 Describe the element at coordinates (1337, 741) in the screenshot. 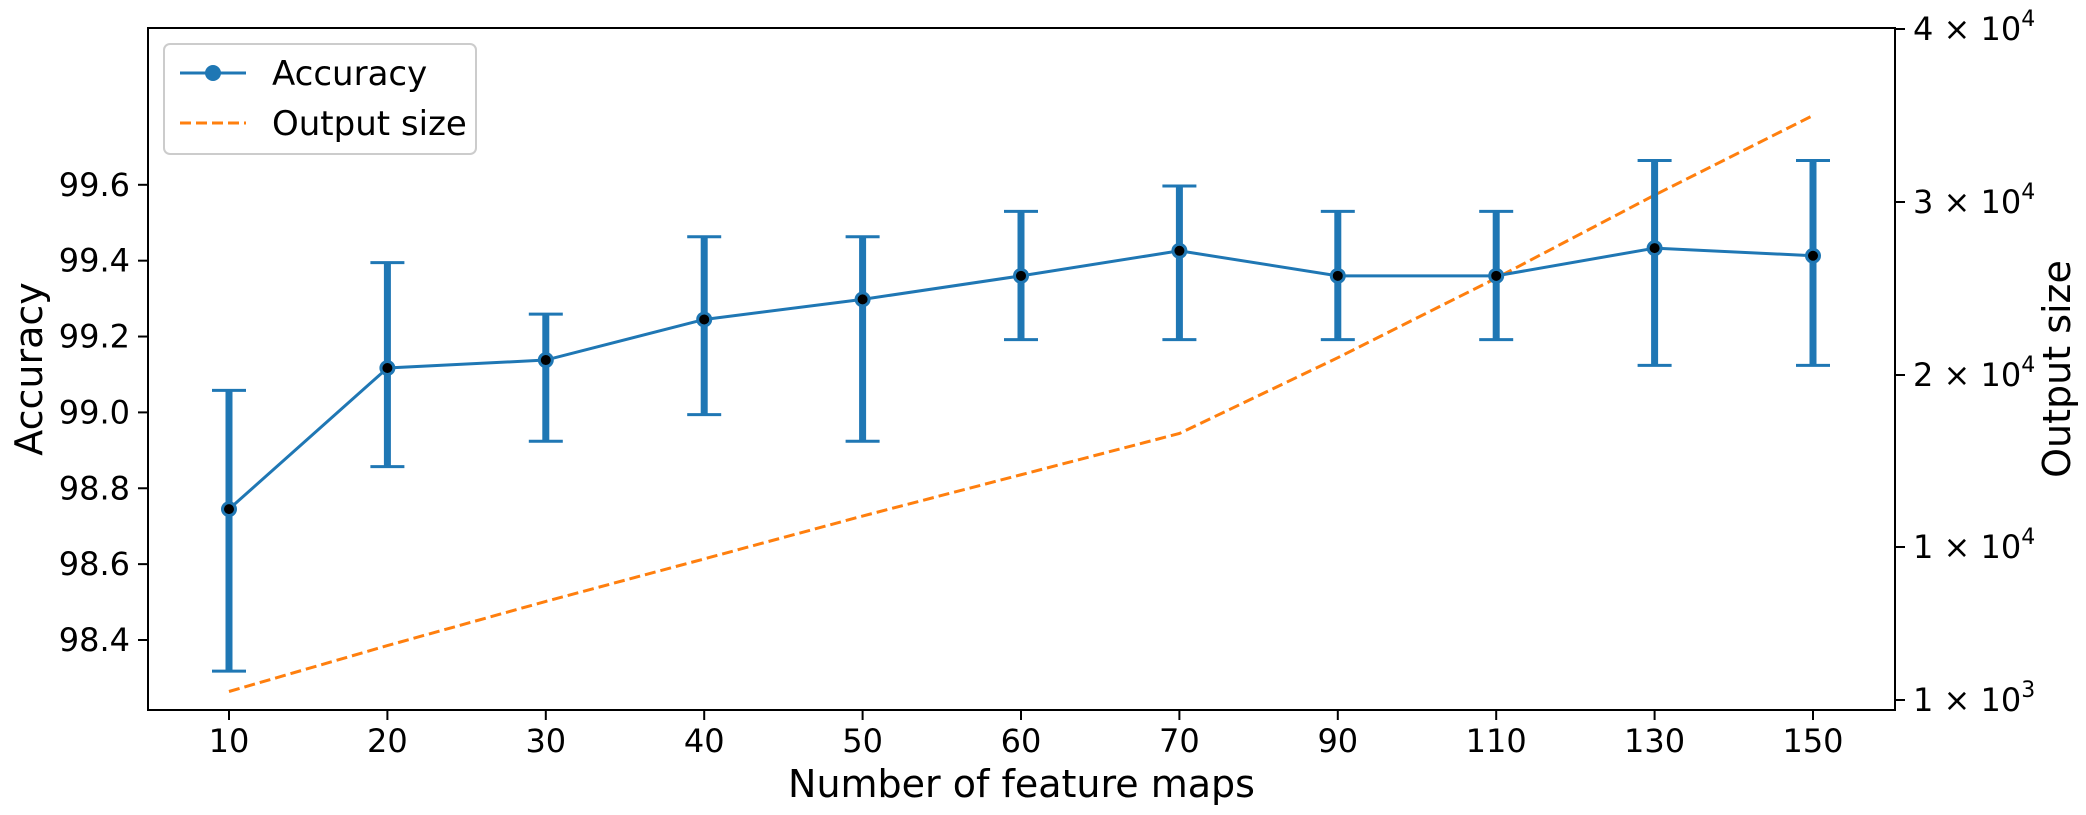

I see `x-tick-label: 90` at that location.